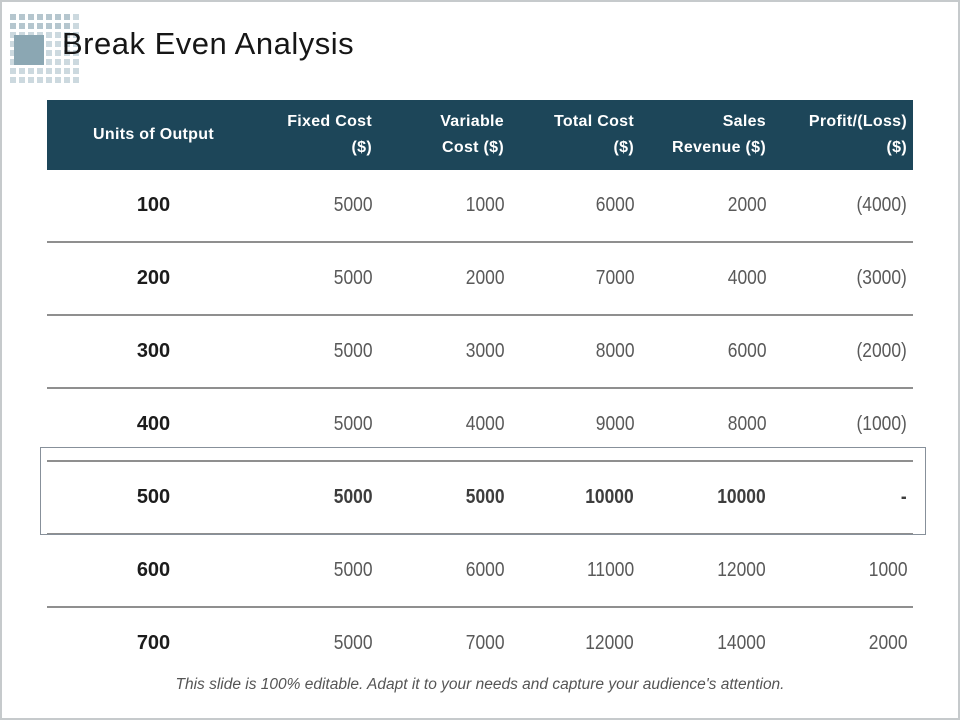  Describe the element at coordinates (444, 279) in the screenshot. I see `cell-variable-cost: 2000` at that location.